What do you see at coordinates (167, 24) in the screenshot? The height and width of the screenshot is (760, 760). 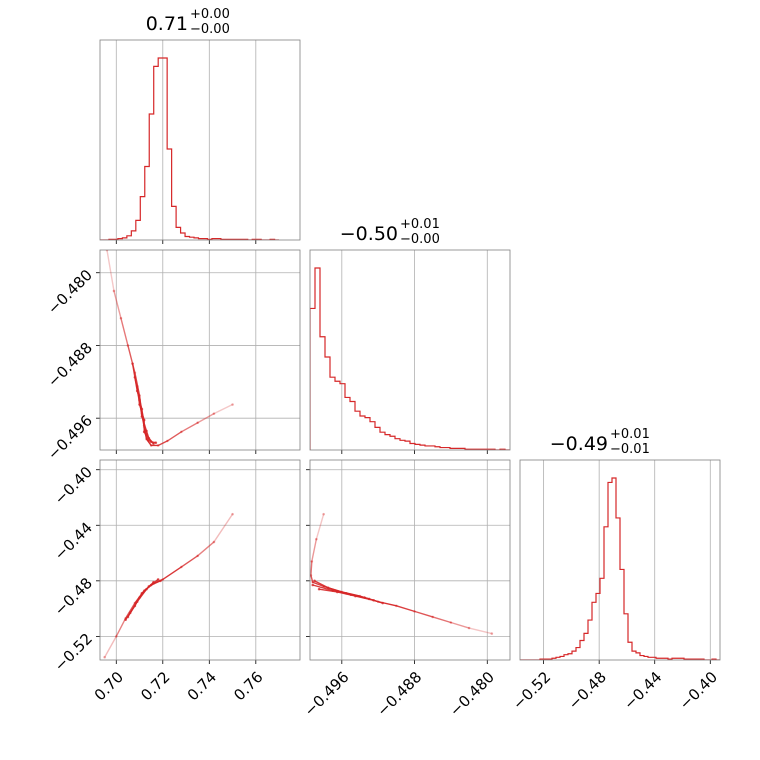 I see `param-title-median-0: 0.71` at bounding box center [167, 24].